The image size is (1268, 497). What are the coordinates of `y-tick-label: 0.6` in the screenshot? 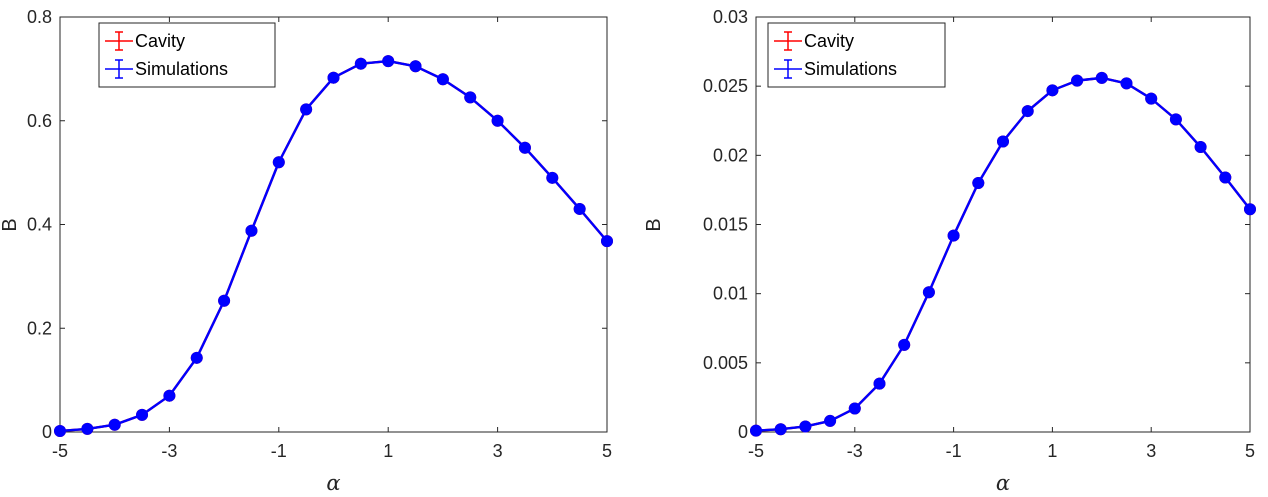 It's located at (39, 121).